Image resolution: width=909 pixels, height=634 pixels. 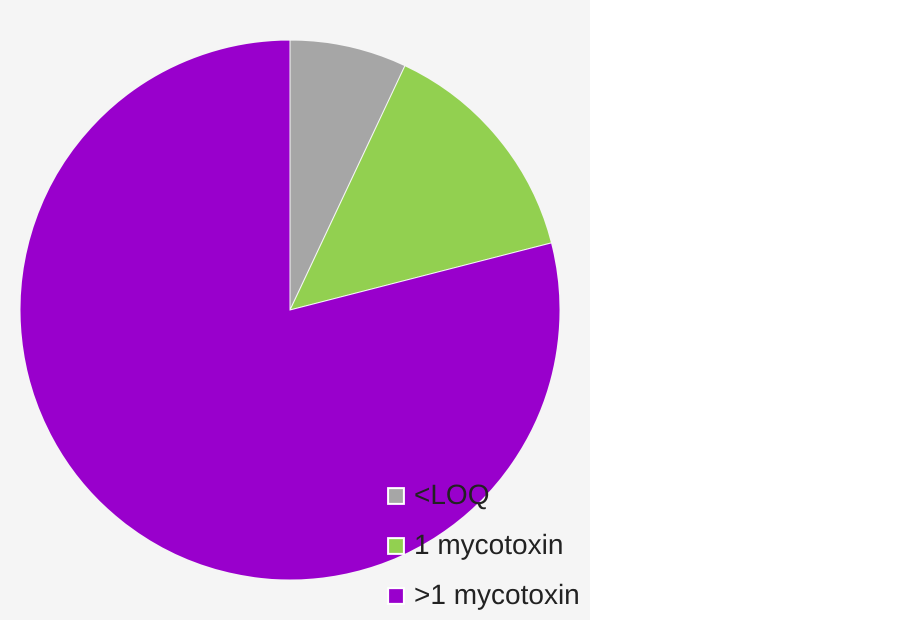 What do you see at coordinates (452, 494) in the screenshot?
I see `legend-label: <LOQ` at bounding box center [452, 494].